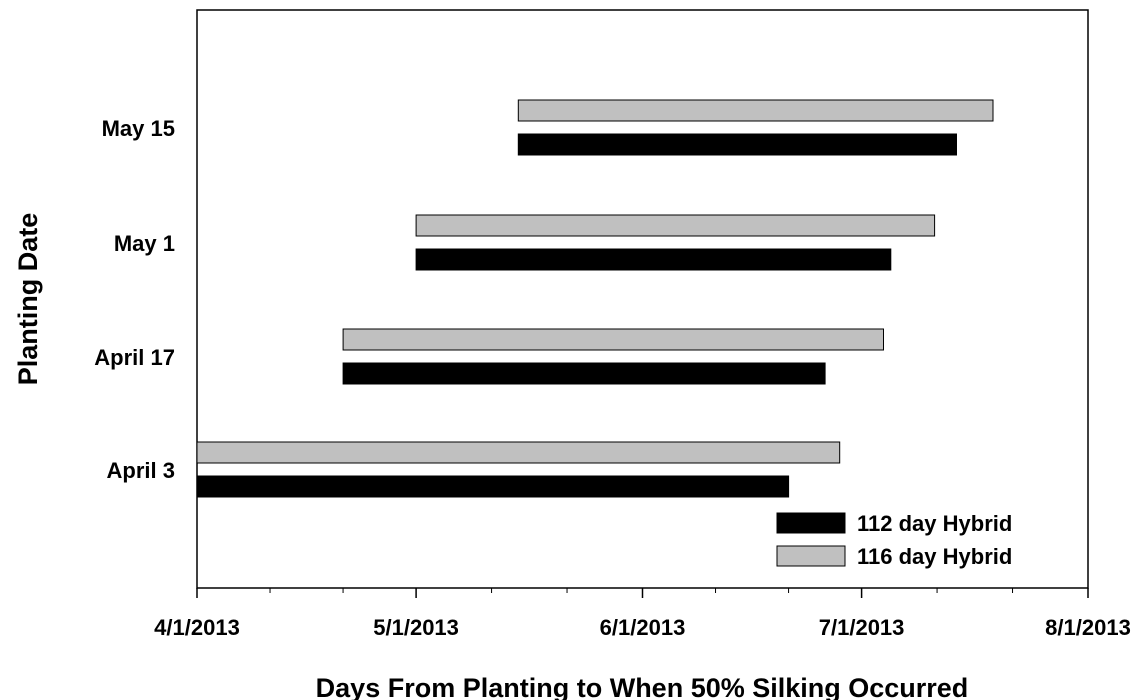  I want to click on x-tick-label: 6/1/2013, so click(643, 627).